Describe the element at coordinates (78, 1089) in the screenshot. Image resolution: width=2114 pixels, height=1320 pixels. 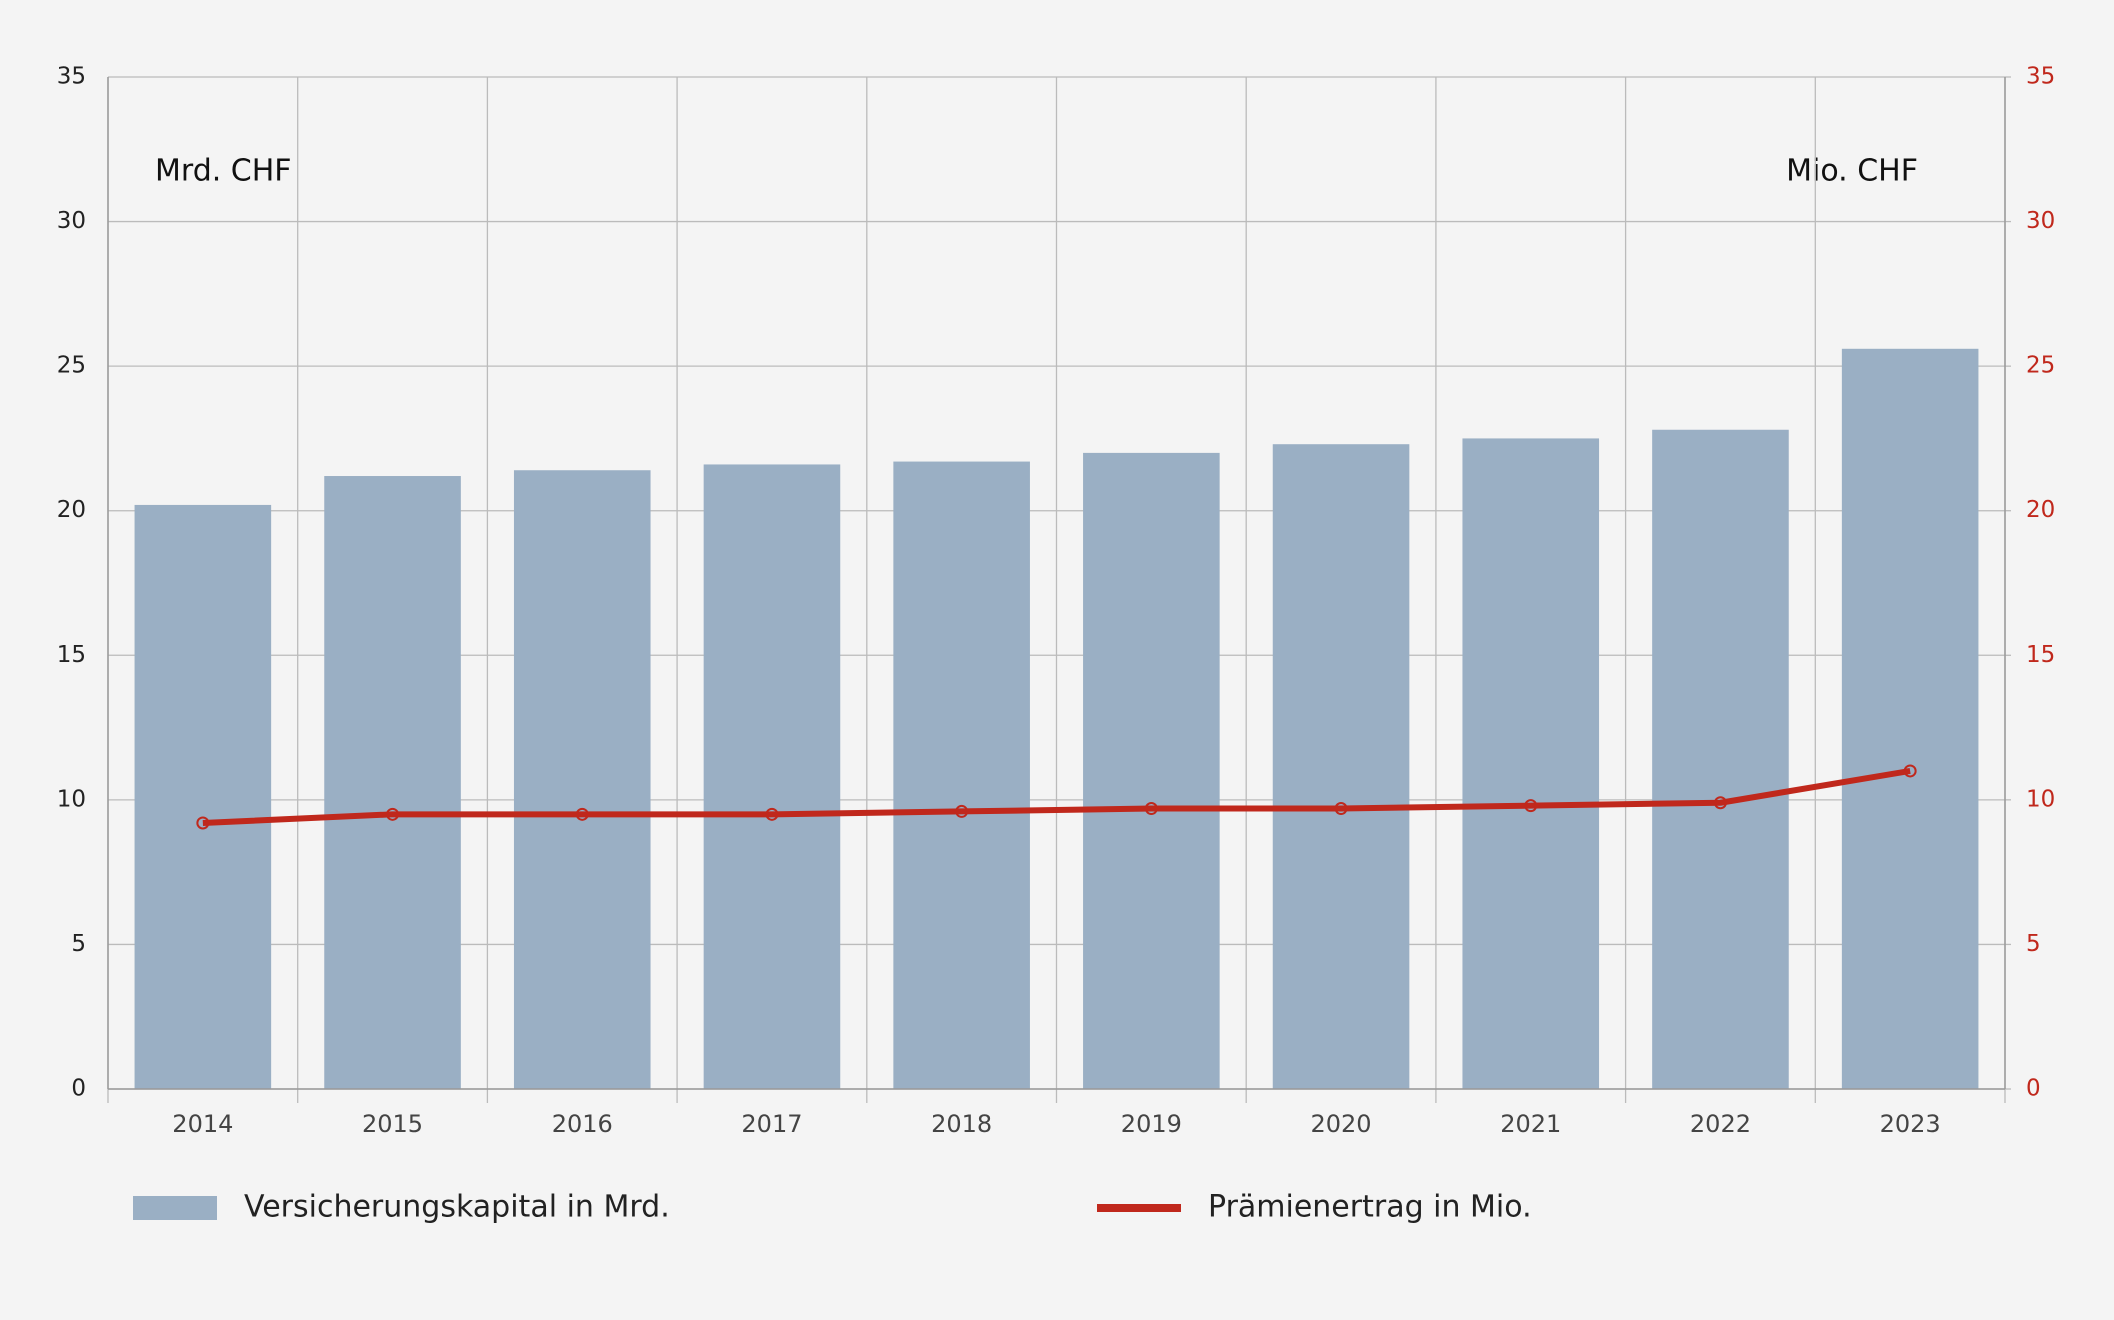
I see `y-tick-label: 0` at that location.